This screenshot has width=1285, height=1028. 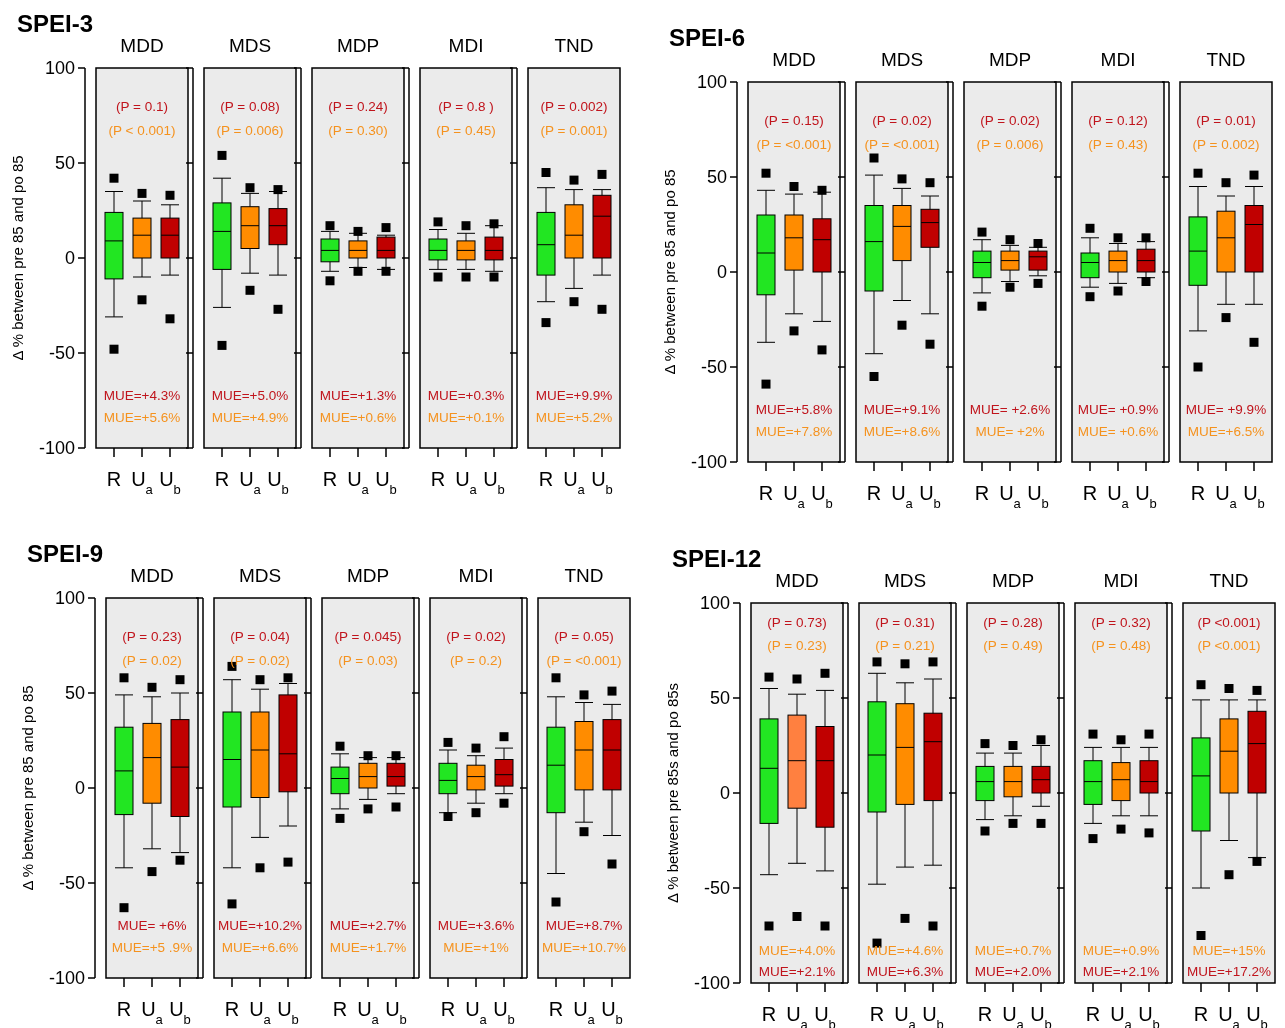 I want to click on annotation: MUE=+2.1%, so click(x=1121, y=972).